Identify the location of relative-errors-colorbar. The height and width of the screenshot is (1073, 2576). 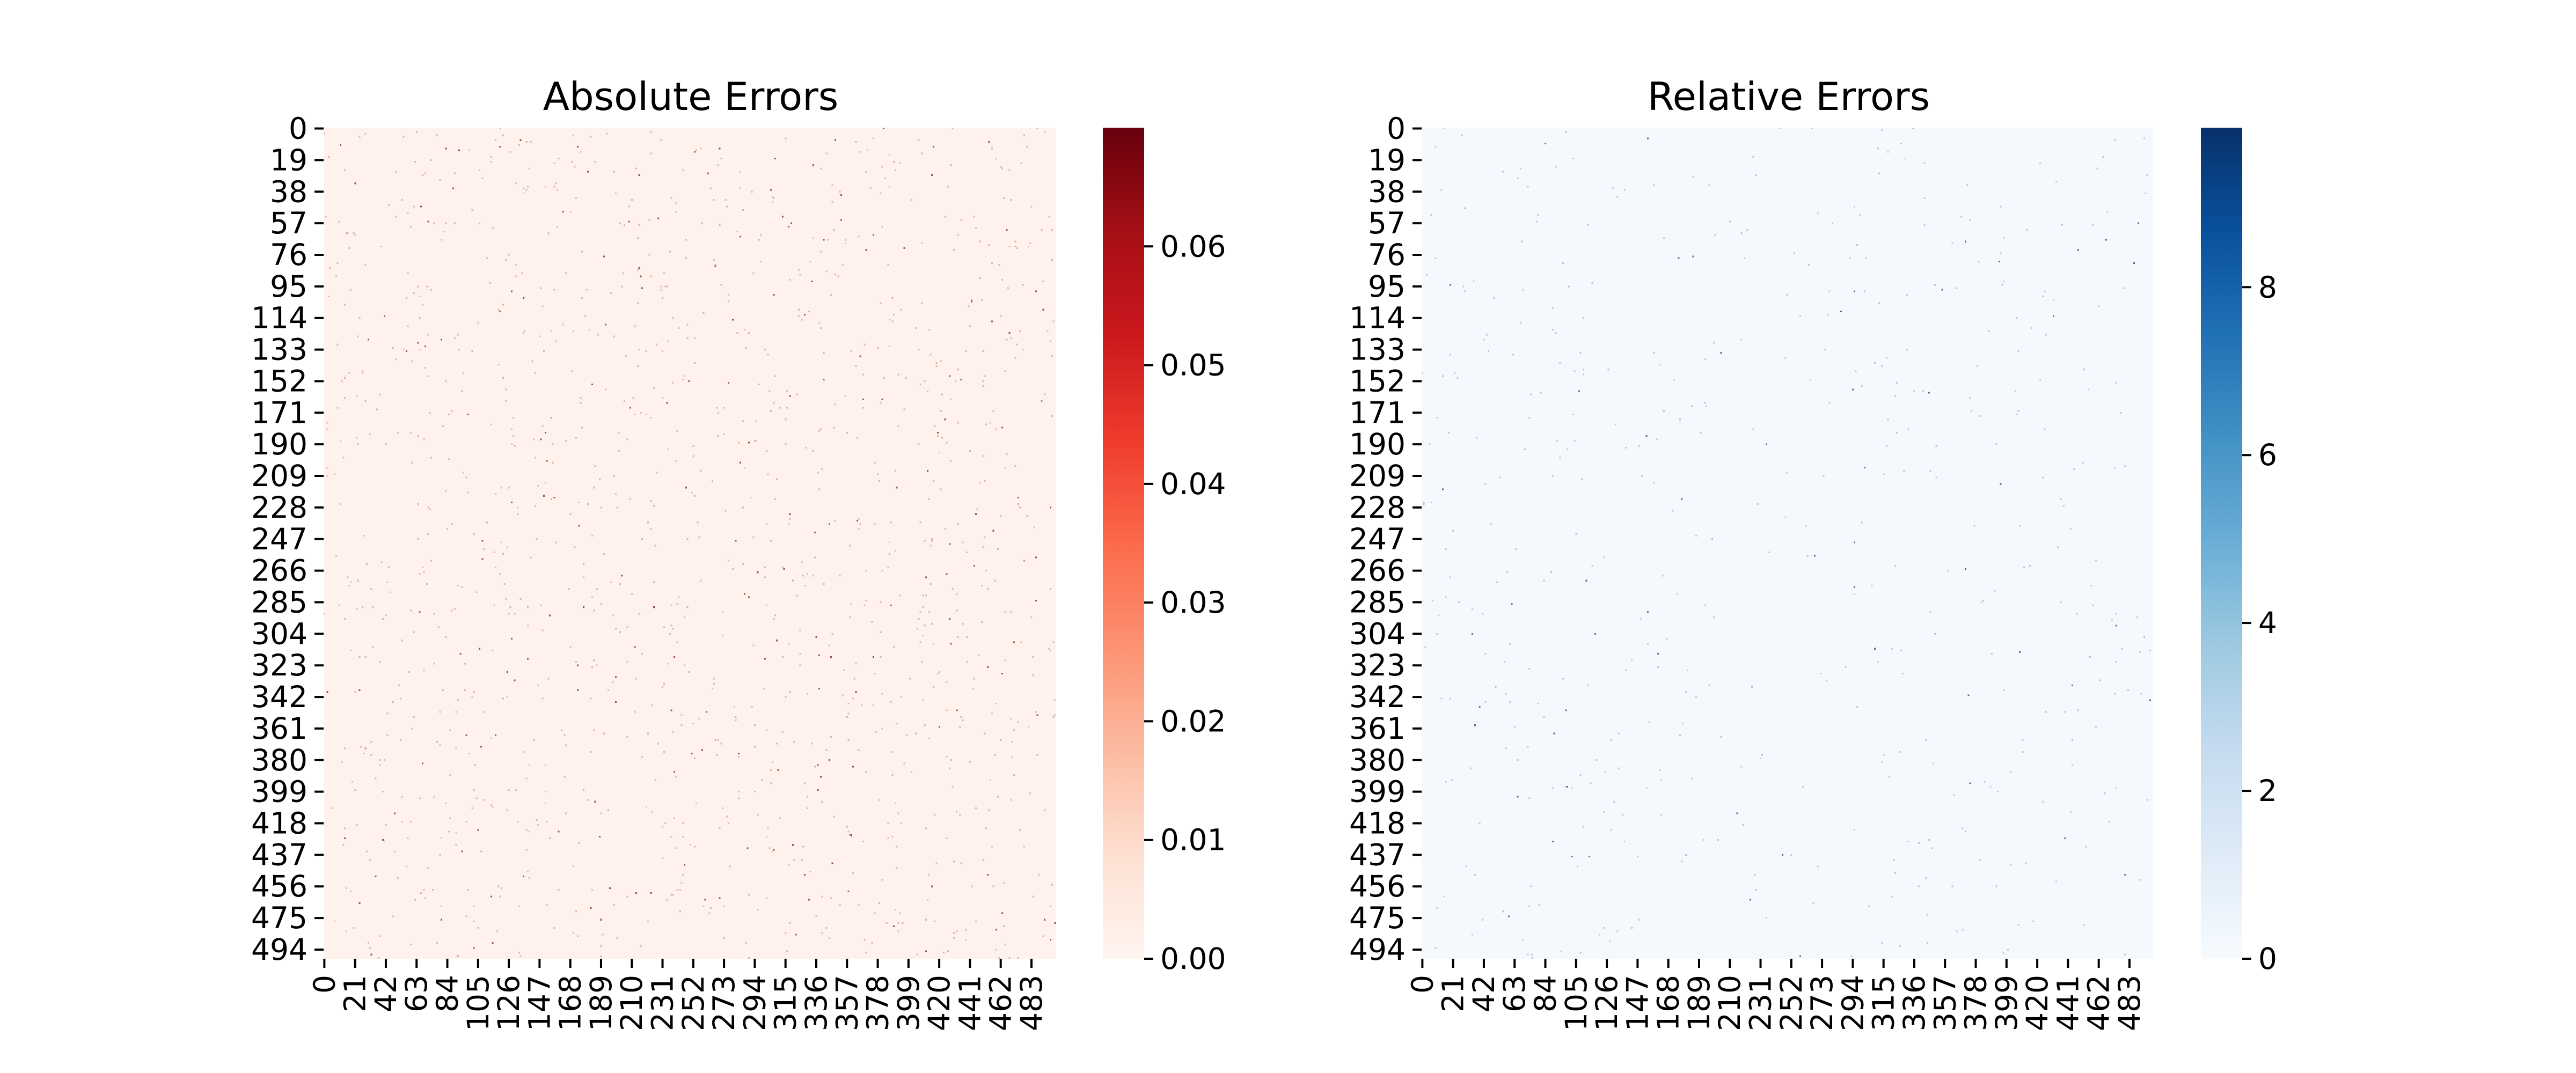
(2221, 543).